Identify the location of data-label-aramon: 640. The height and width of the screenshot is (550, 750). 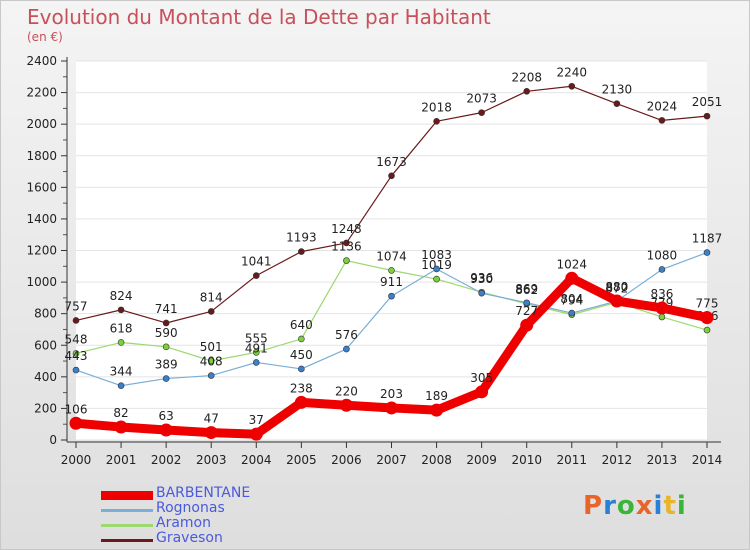
(301, 325).